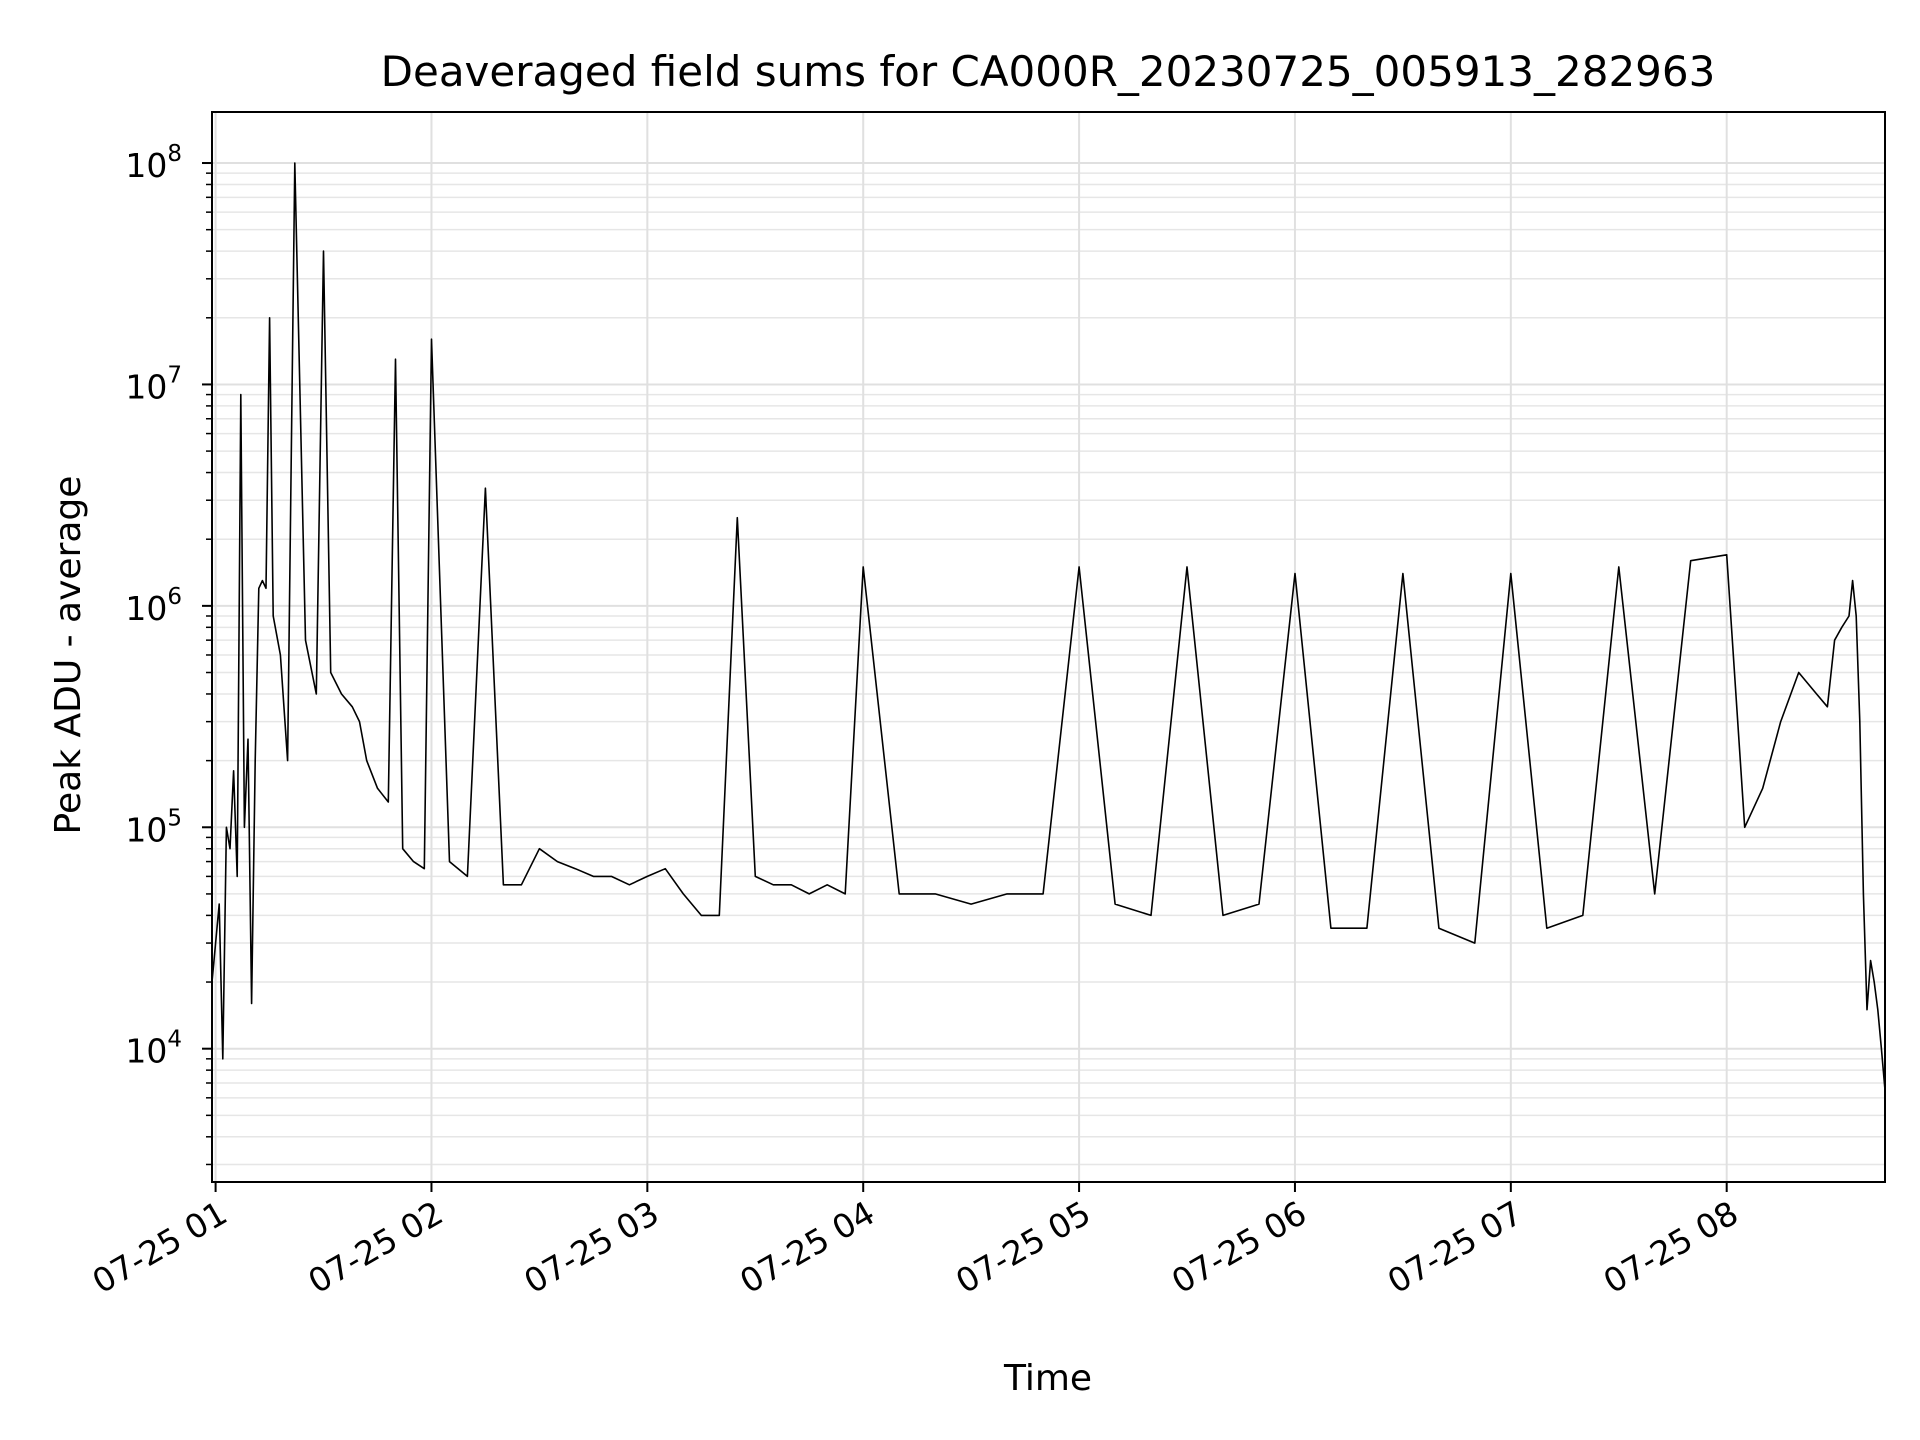  Describe the element at coordinates (68, 655) in the screenshot. I see `y-axis-label: Peak ADU - average` at that location.